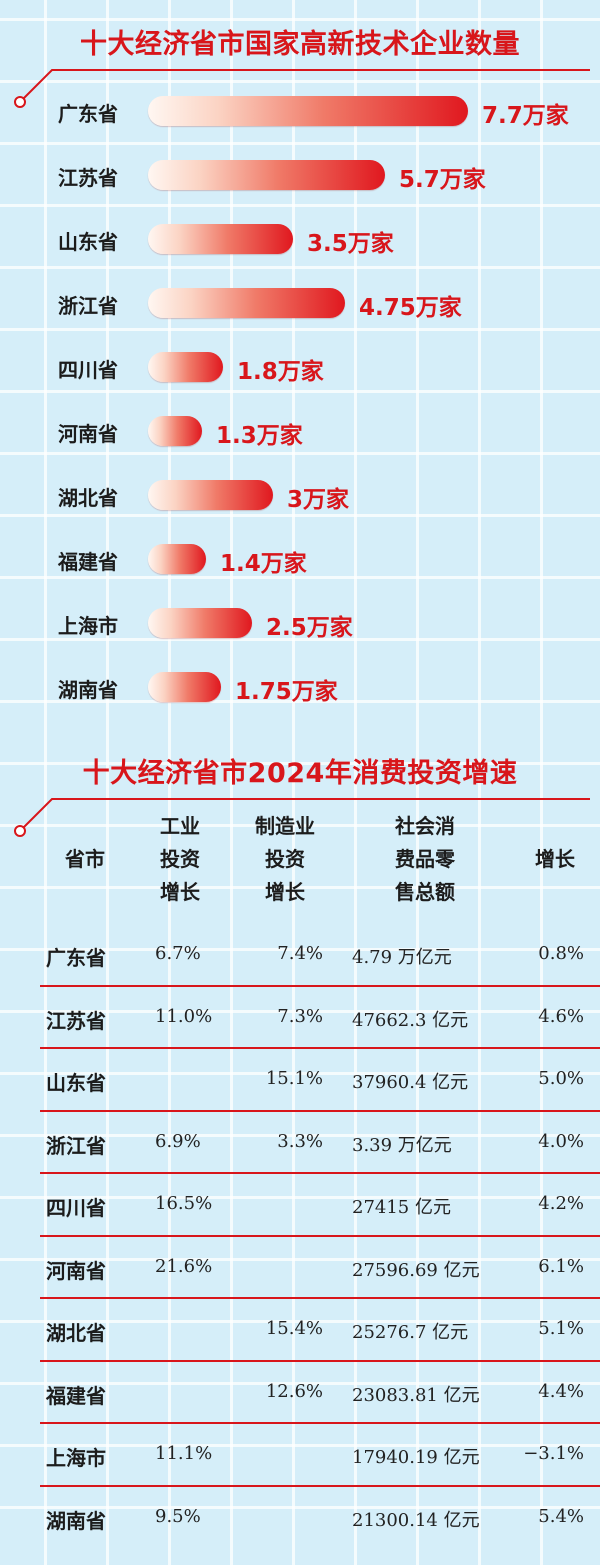 This screenshot has width=600, height=1565. I want to click on province-cell: 湖北省, so click(76, 1333).